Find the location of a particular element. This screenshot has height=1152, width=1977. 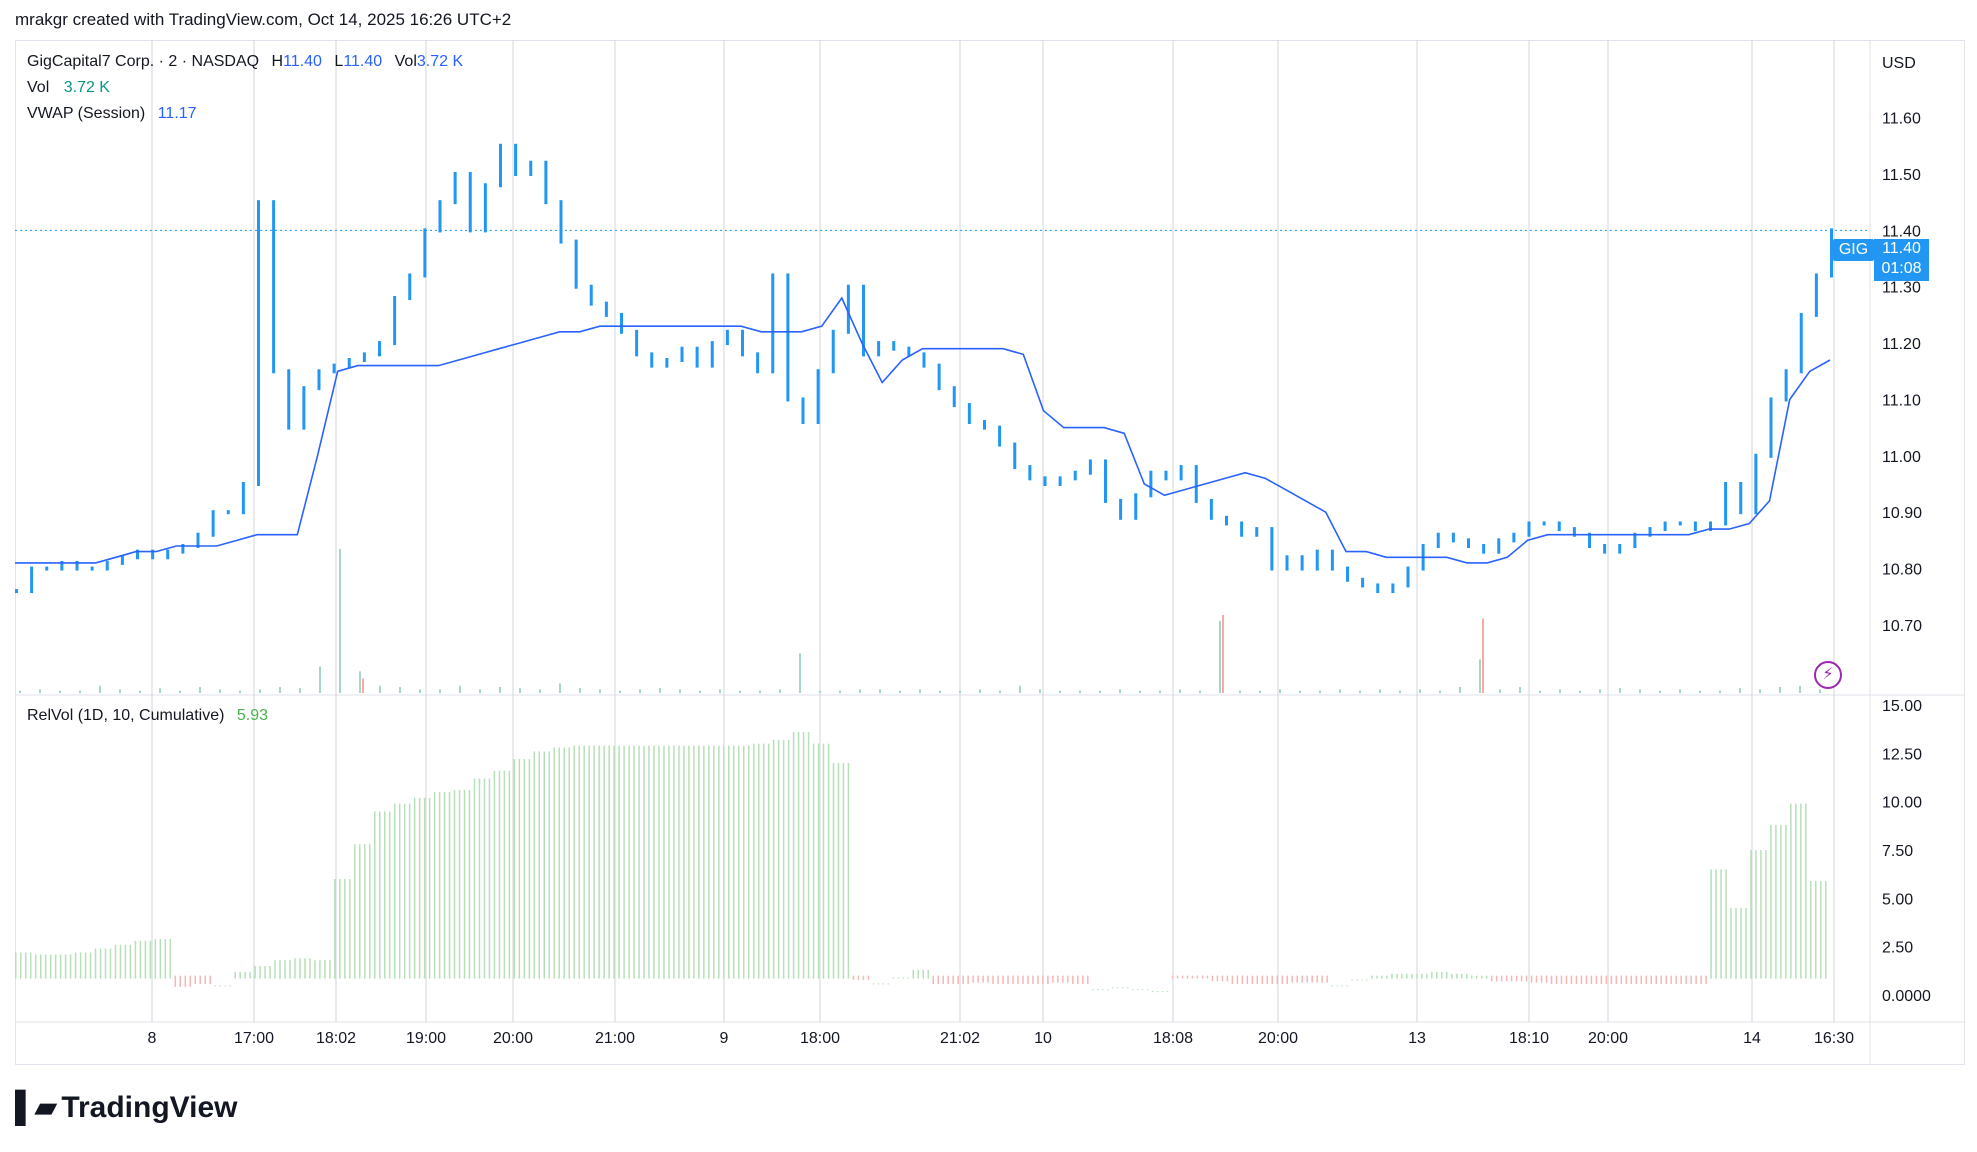

relvol-tick-label: 12.50 is located at coordinates (1902, 754).